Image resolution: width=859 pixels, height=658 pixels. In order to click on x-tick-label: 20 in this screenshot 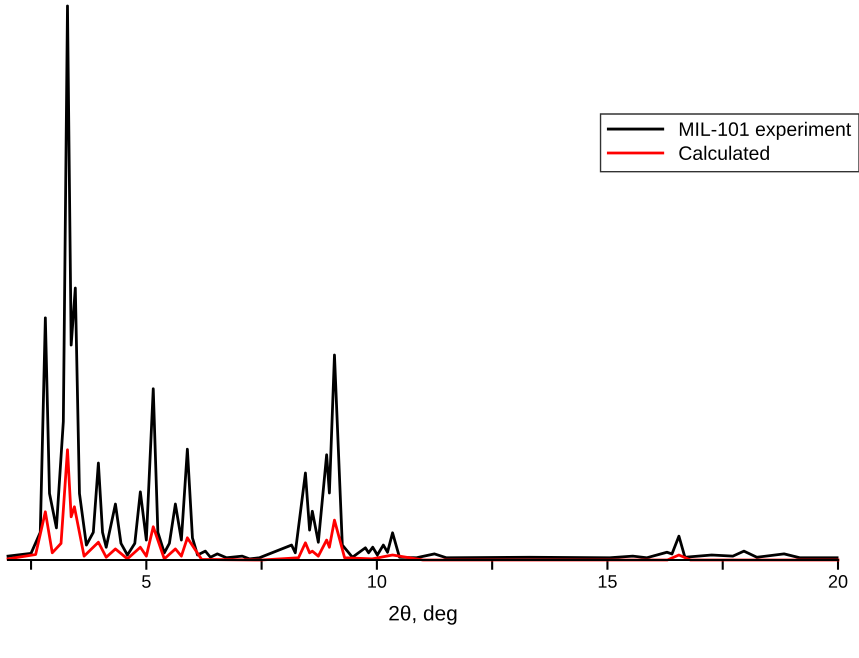, I will do `click(838, 581)`.